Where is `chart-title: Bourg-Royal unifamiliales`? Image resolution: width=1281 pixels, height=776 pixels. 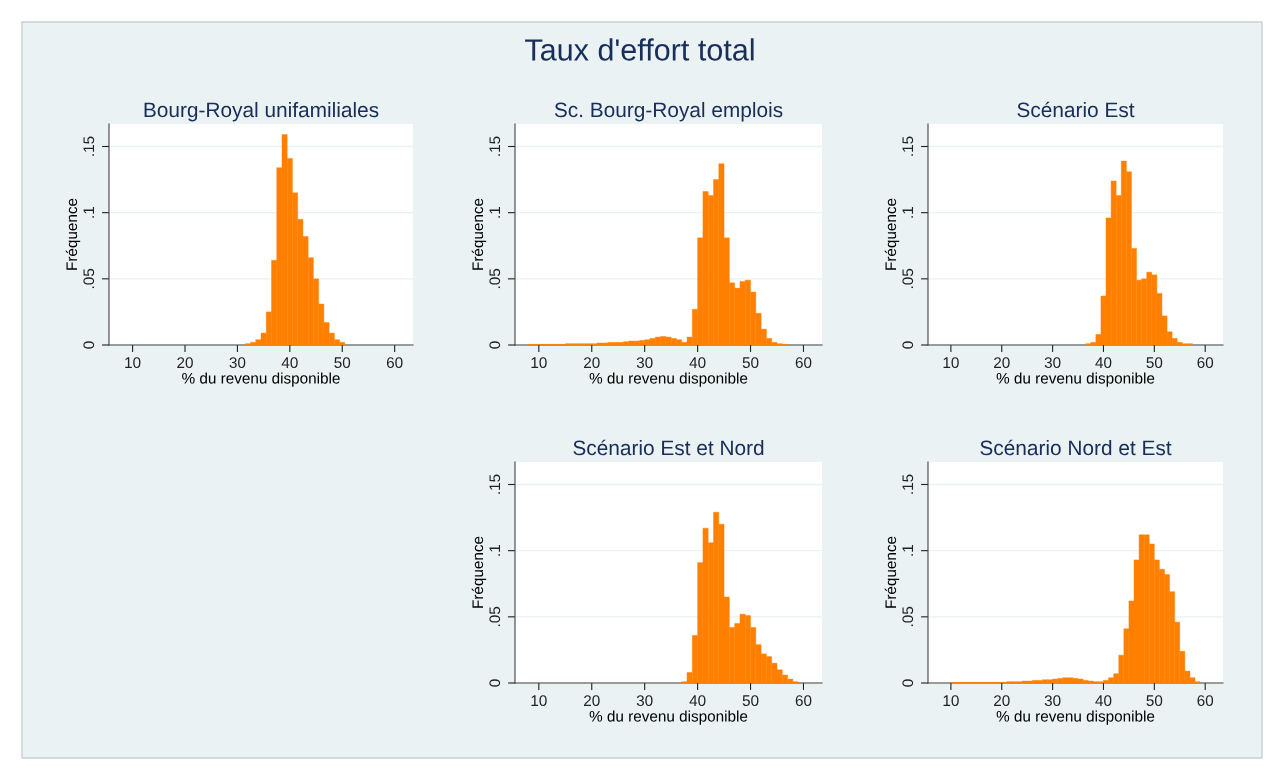 chart-title: Bourg-Royal unifamiliales is located at coordinates (261, 111).